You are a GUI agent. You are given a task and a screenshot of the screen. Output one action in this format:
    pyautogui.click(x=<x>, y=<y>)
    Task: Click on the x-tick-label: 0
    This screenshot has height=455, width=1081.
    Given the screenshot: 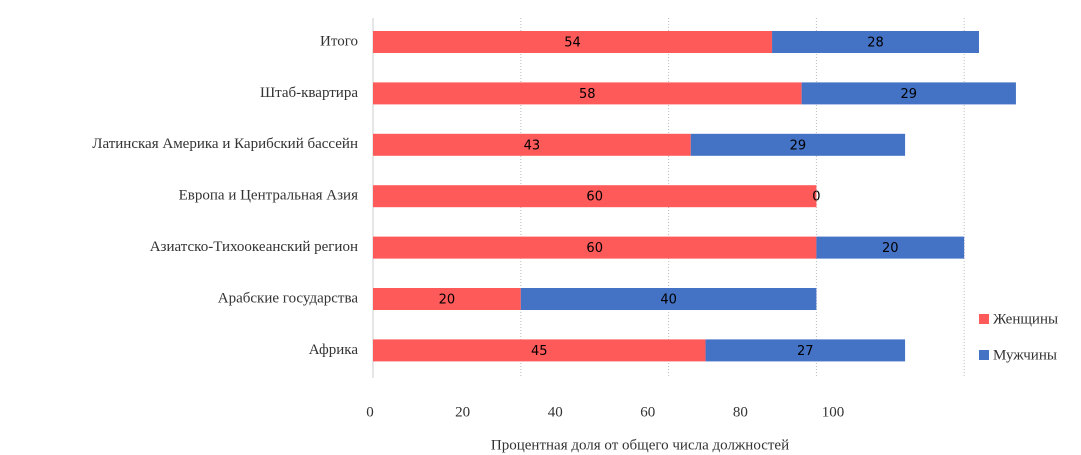 What is the action you would take?
    pyautogui.click(x=370, y=412)
    